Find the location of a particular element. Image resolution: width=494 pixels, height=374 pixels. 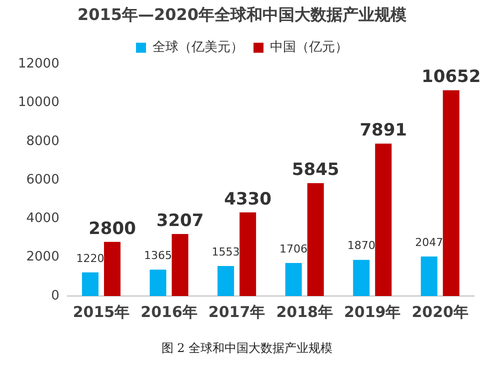

data-label: 1870 is located at coordinates (361, 245).